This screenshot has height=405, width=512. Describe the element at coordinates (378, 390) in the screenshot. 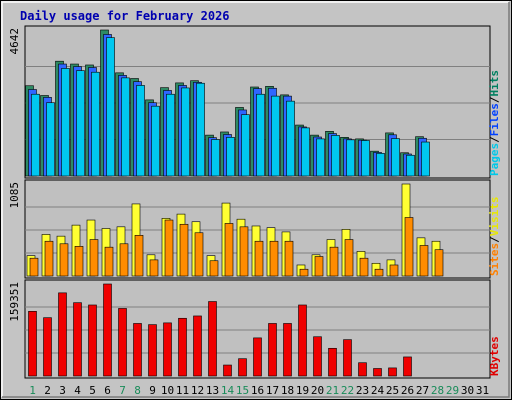

I see `x-tick-day-24: 24` at that location.